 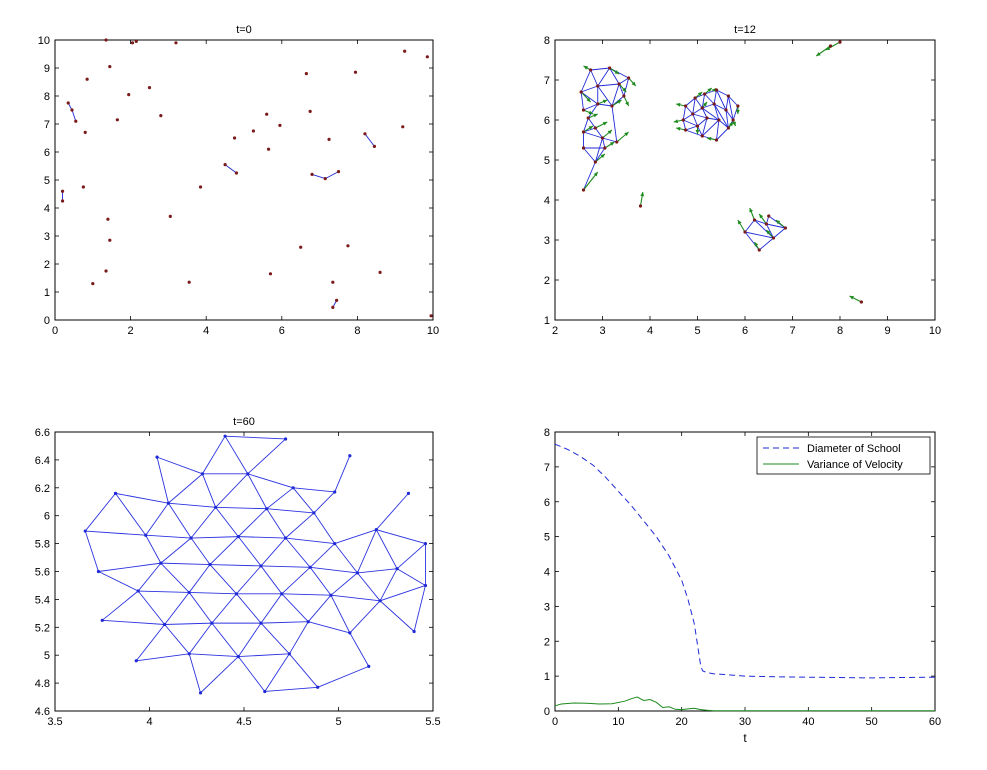 I want to click on x-tick-label: 5.5, so click(x=432, y=722).